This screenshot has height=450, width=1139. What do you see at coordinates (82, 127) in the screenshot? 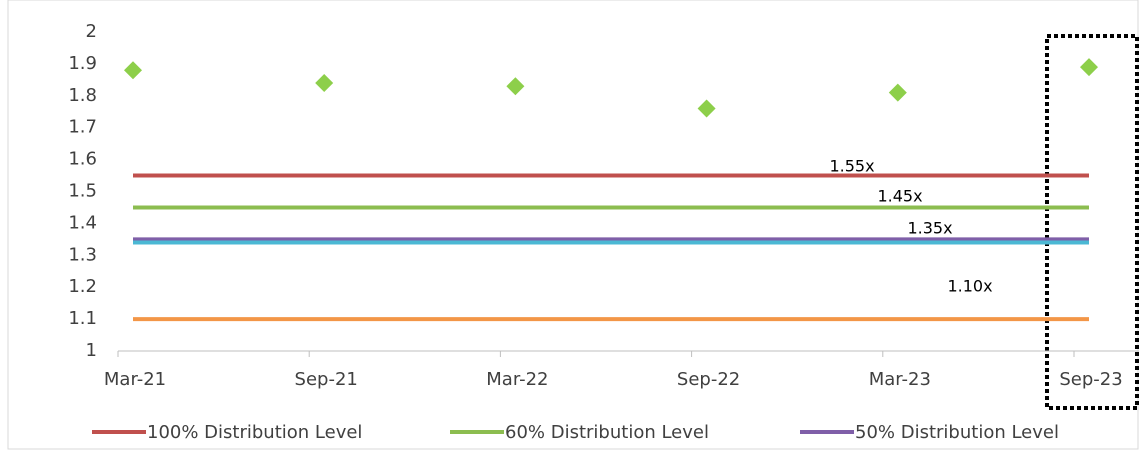
I see `y-tick-label: 1.7` at bounding box center [82, 127].